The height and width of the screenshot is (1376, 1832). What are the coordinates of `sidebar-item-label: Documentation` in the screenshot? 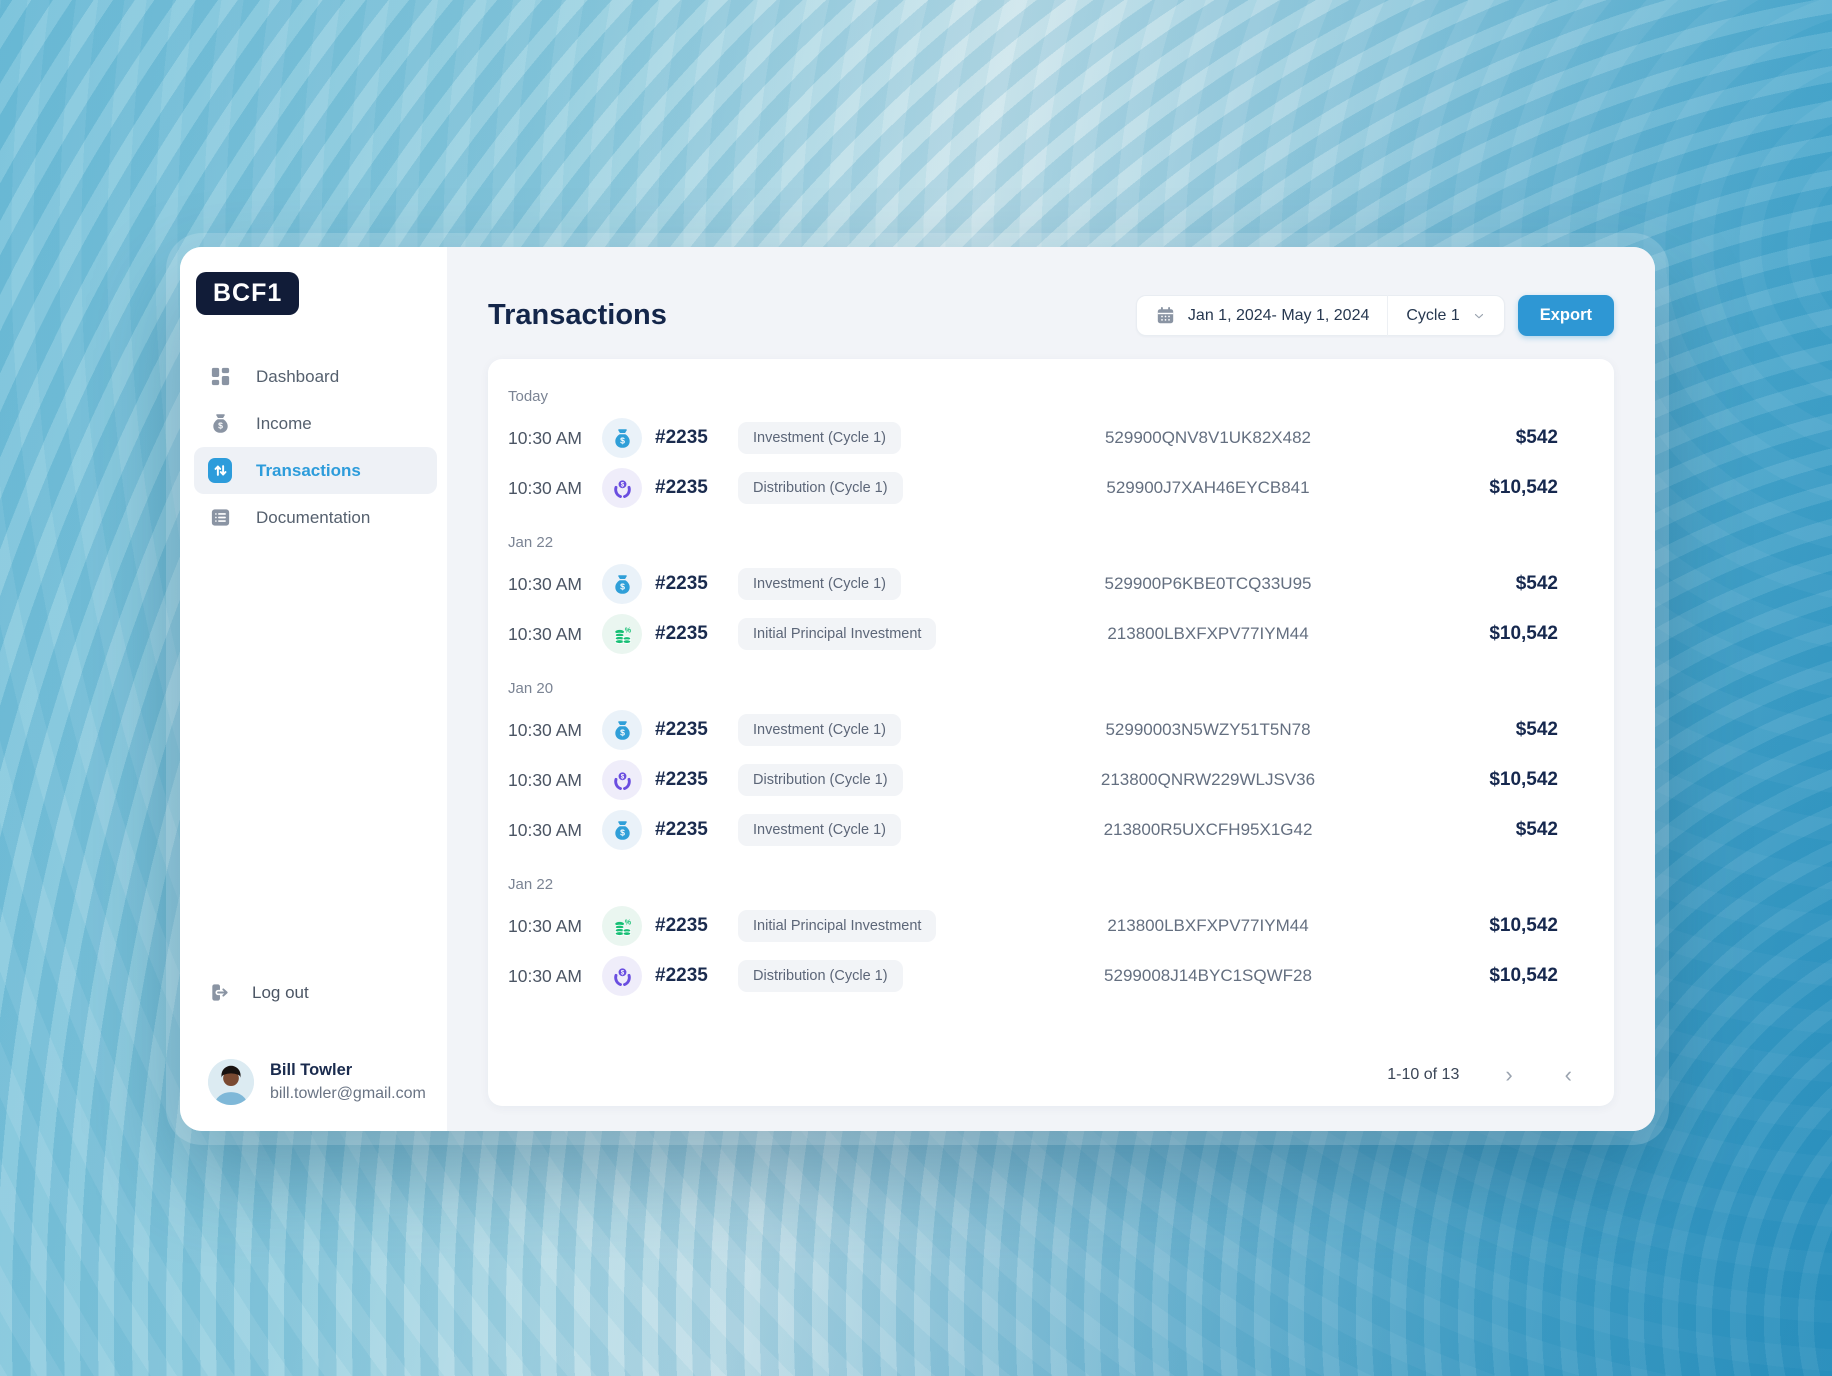 It's located at (313, 517).